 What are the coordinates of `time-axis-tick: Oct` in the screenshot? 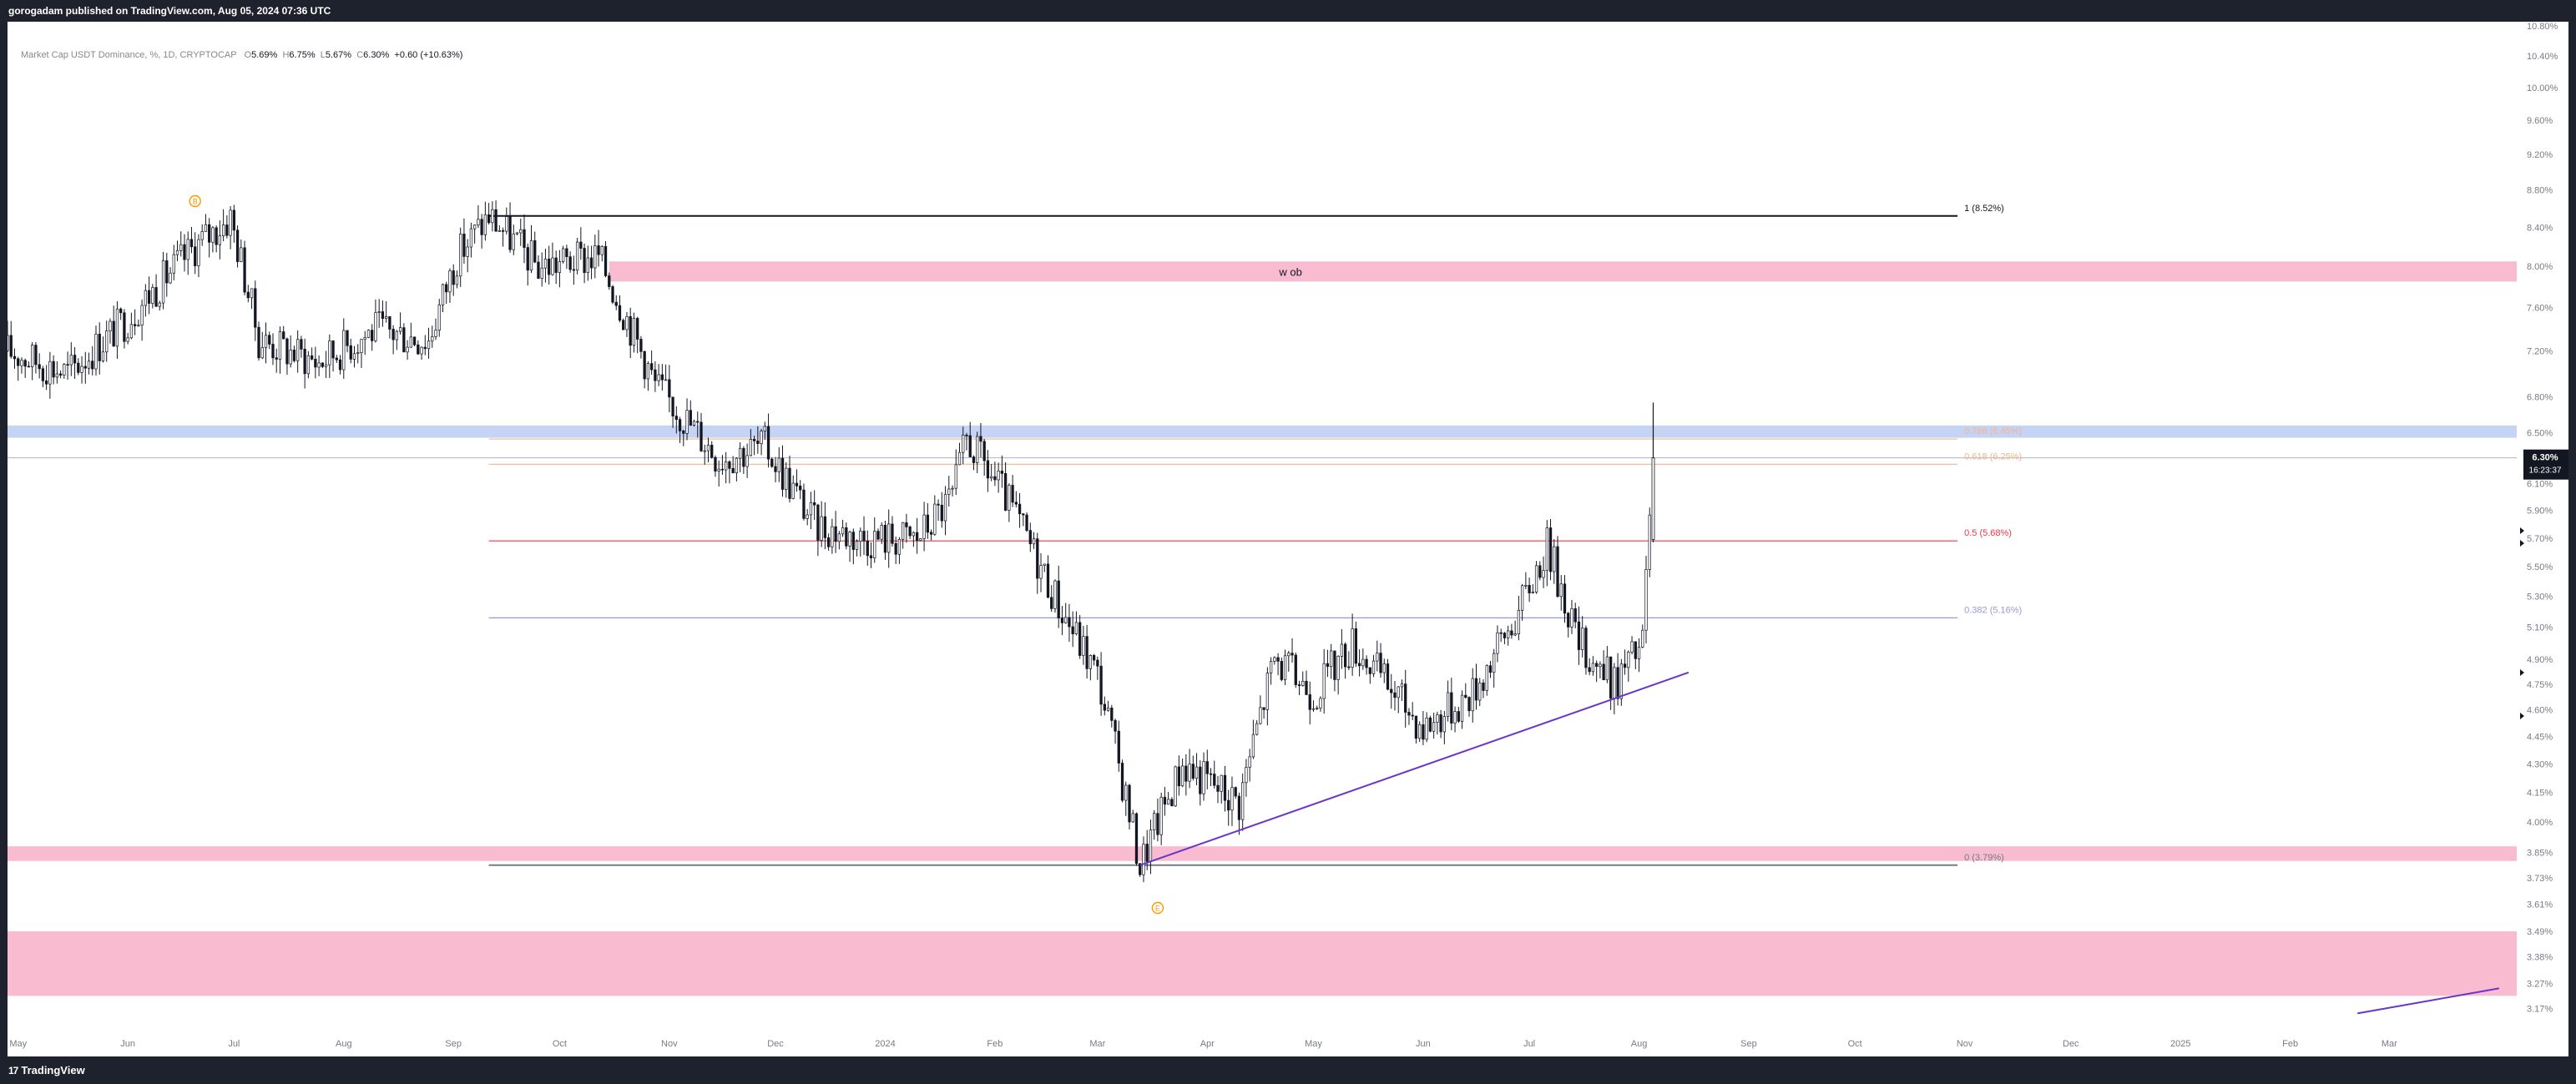 It's located at (1855, 1044).